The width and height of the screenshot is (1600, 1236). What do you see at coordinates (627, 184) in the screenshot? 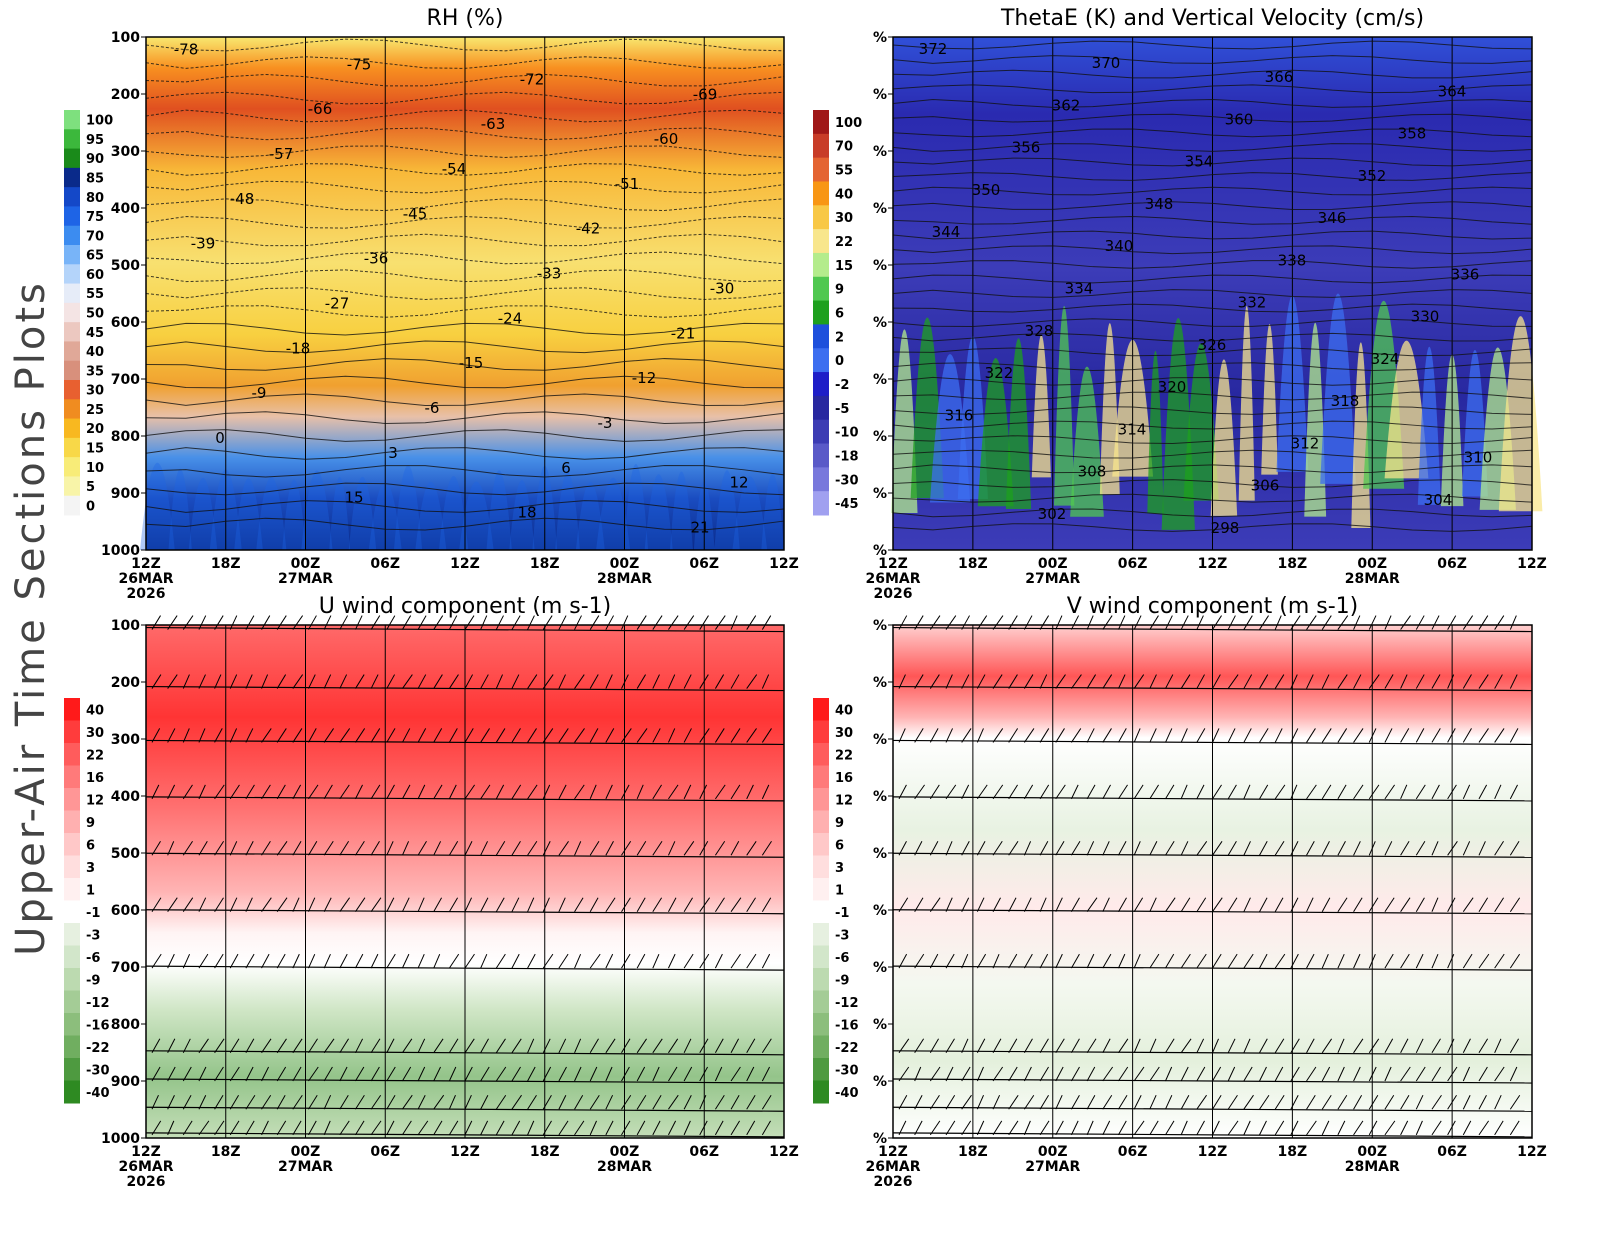
I see `contour-label: -51` at bounding box center [627, 184].